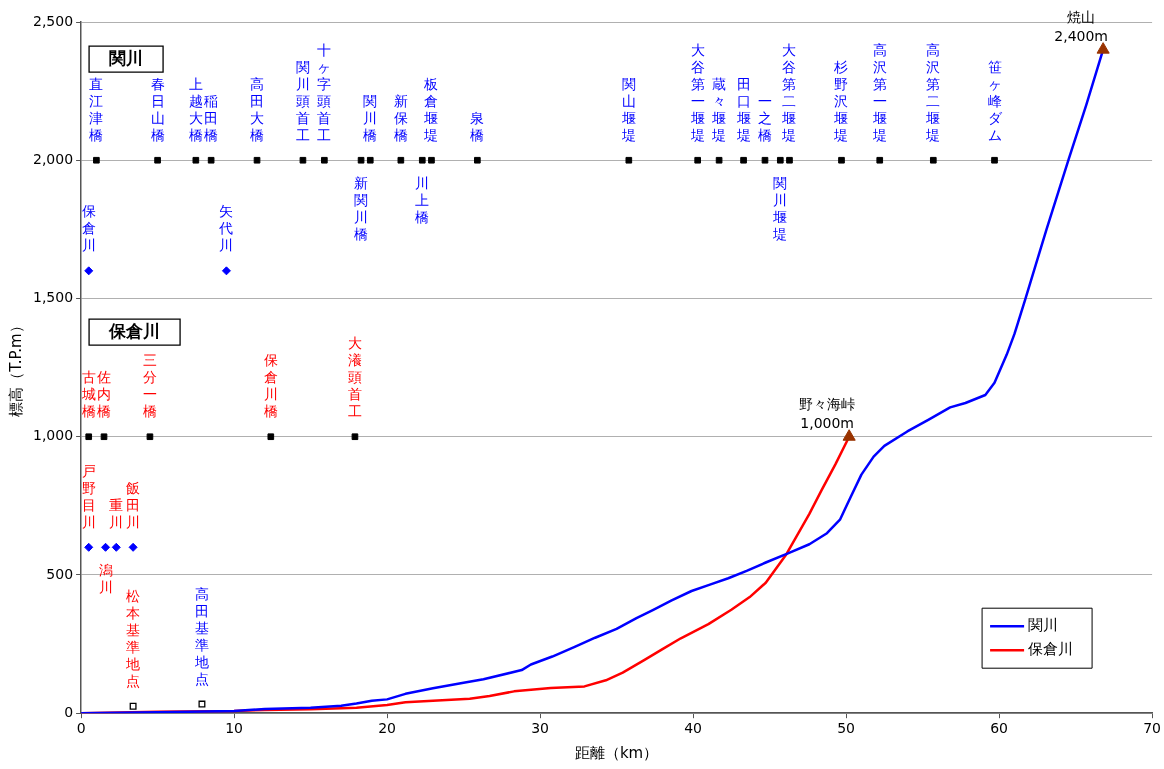 This screenshot has width=1164, height=769. What do you see at coordinates (88, 394) in the screenshot?
I see `annotation: 古城橋` at bounding box center [88, 394].